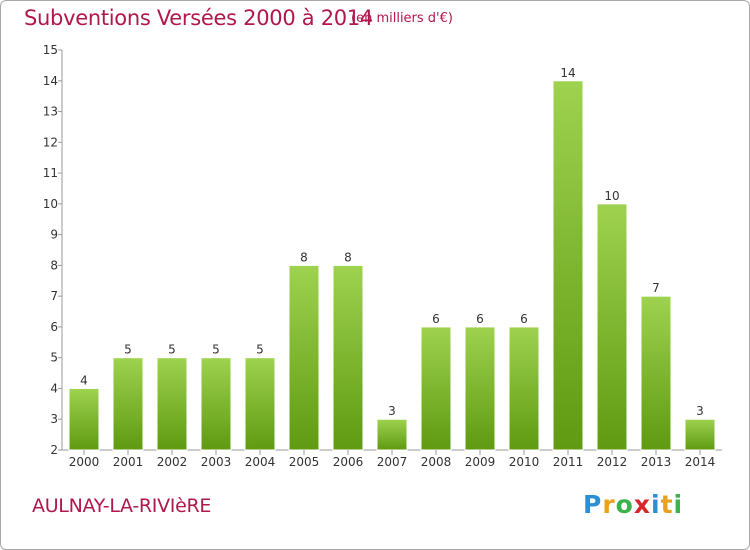  What do you see at coordinates (612, 327) in the screenshot?
I see `bar-2012` at bounding box center [612, 327].